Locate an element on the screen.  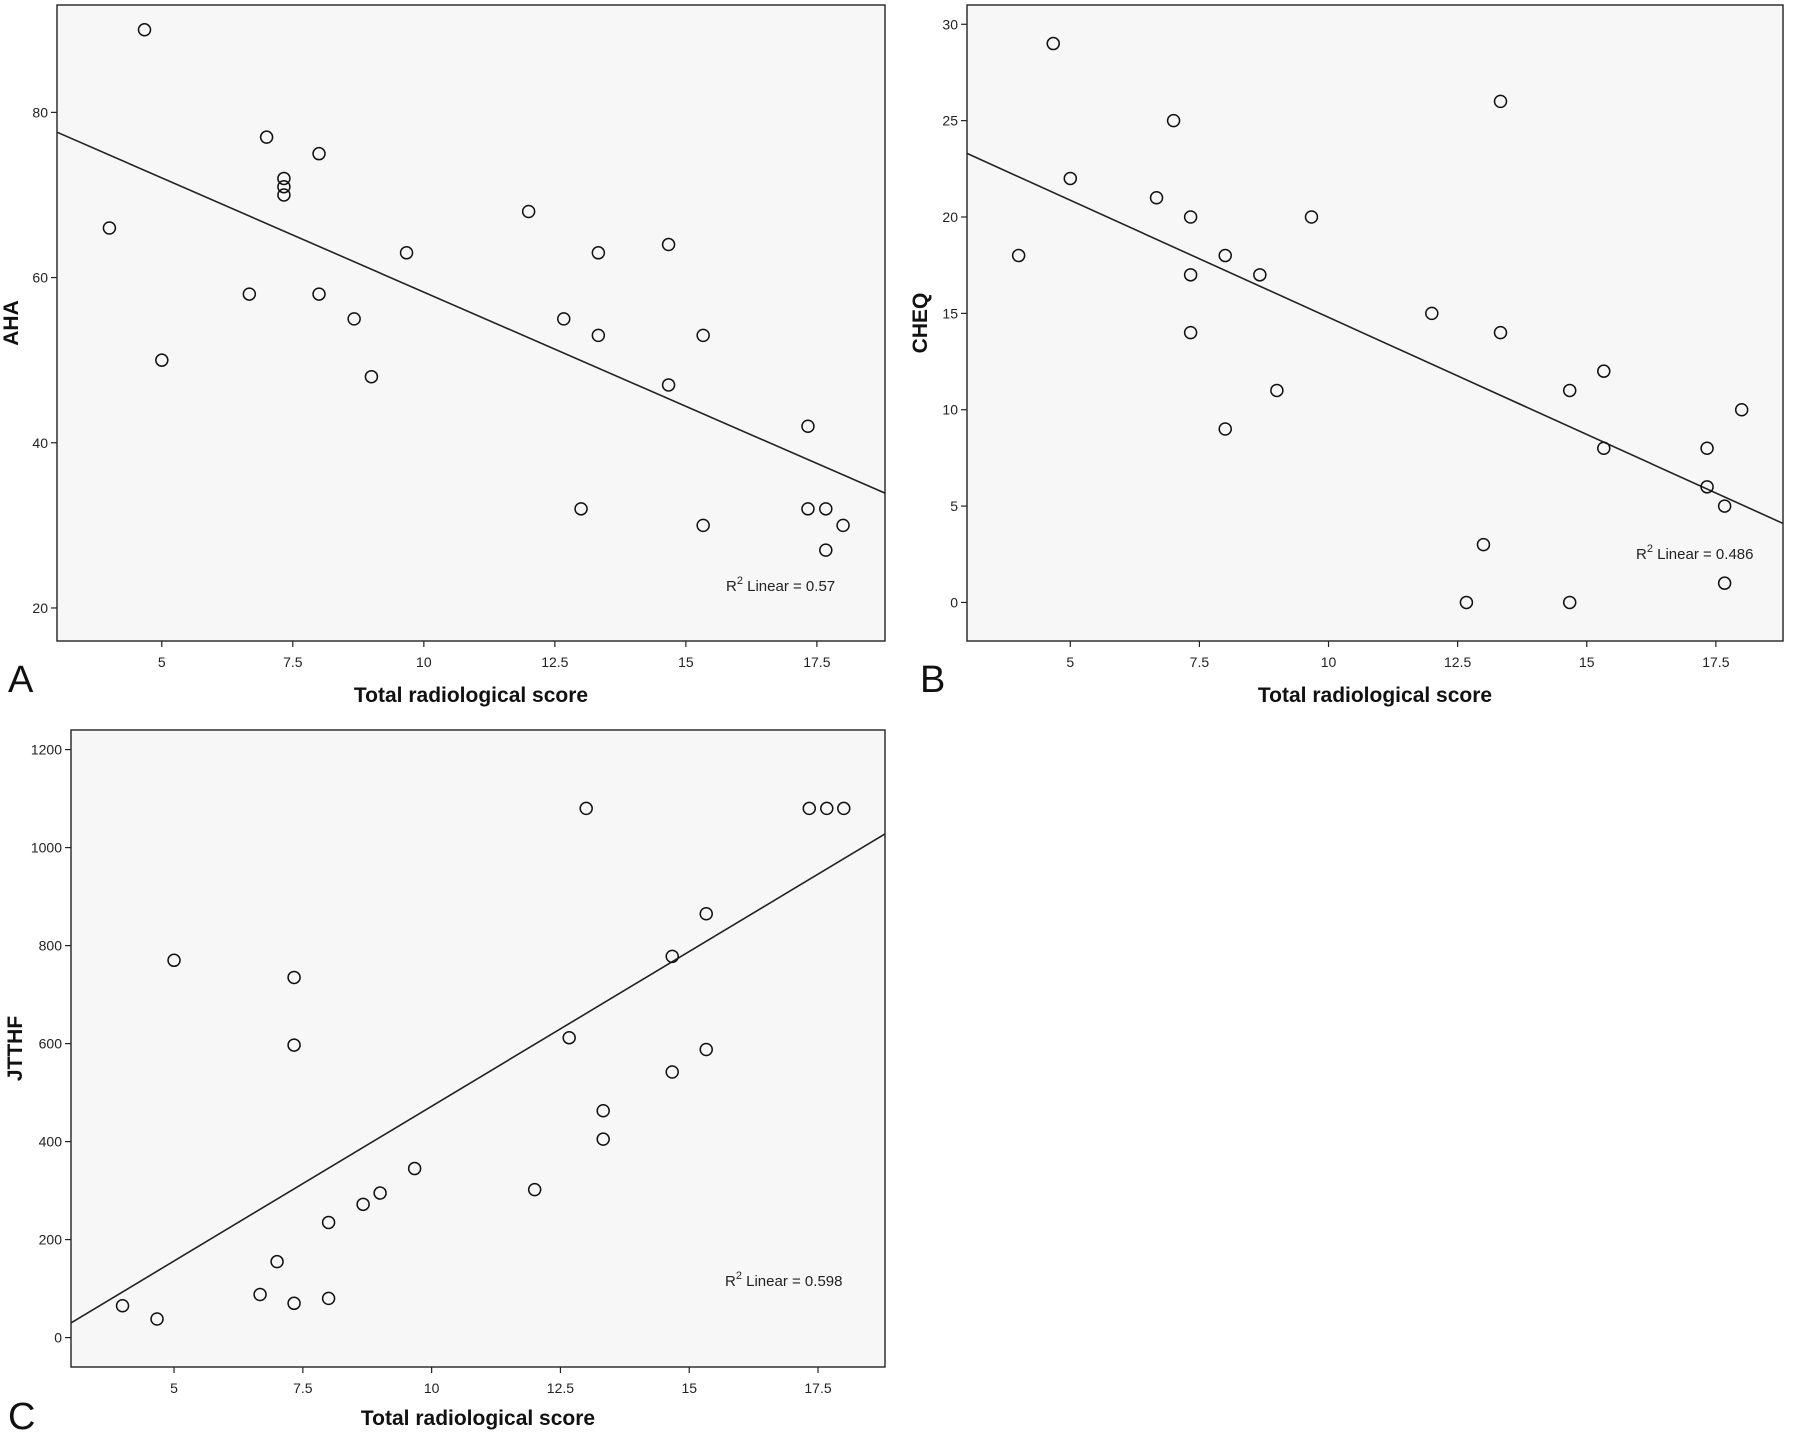
r2-text: Linear = 0.57 is located at coordinates (789, 586).